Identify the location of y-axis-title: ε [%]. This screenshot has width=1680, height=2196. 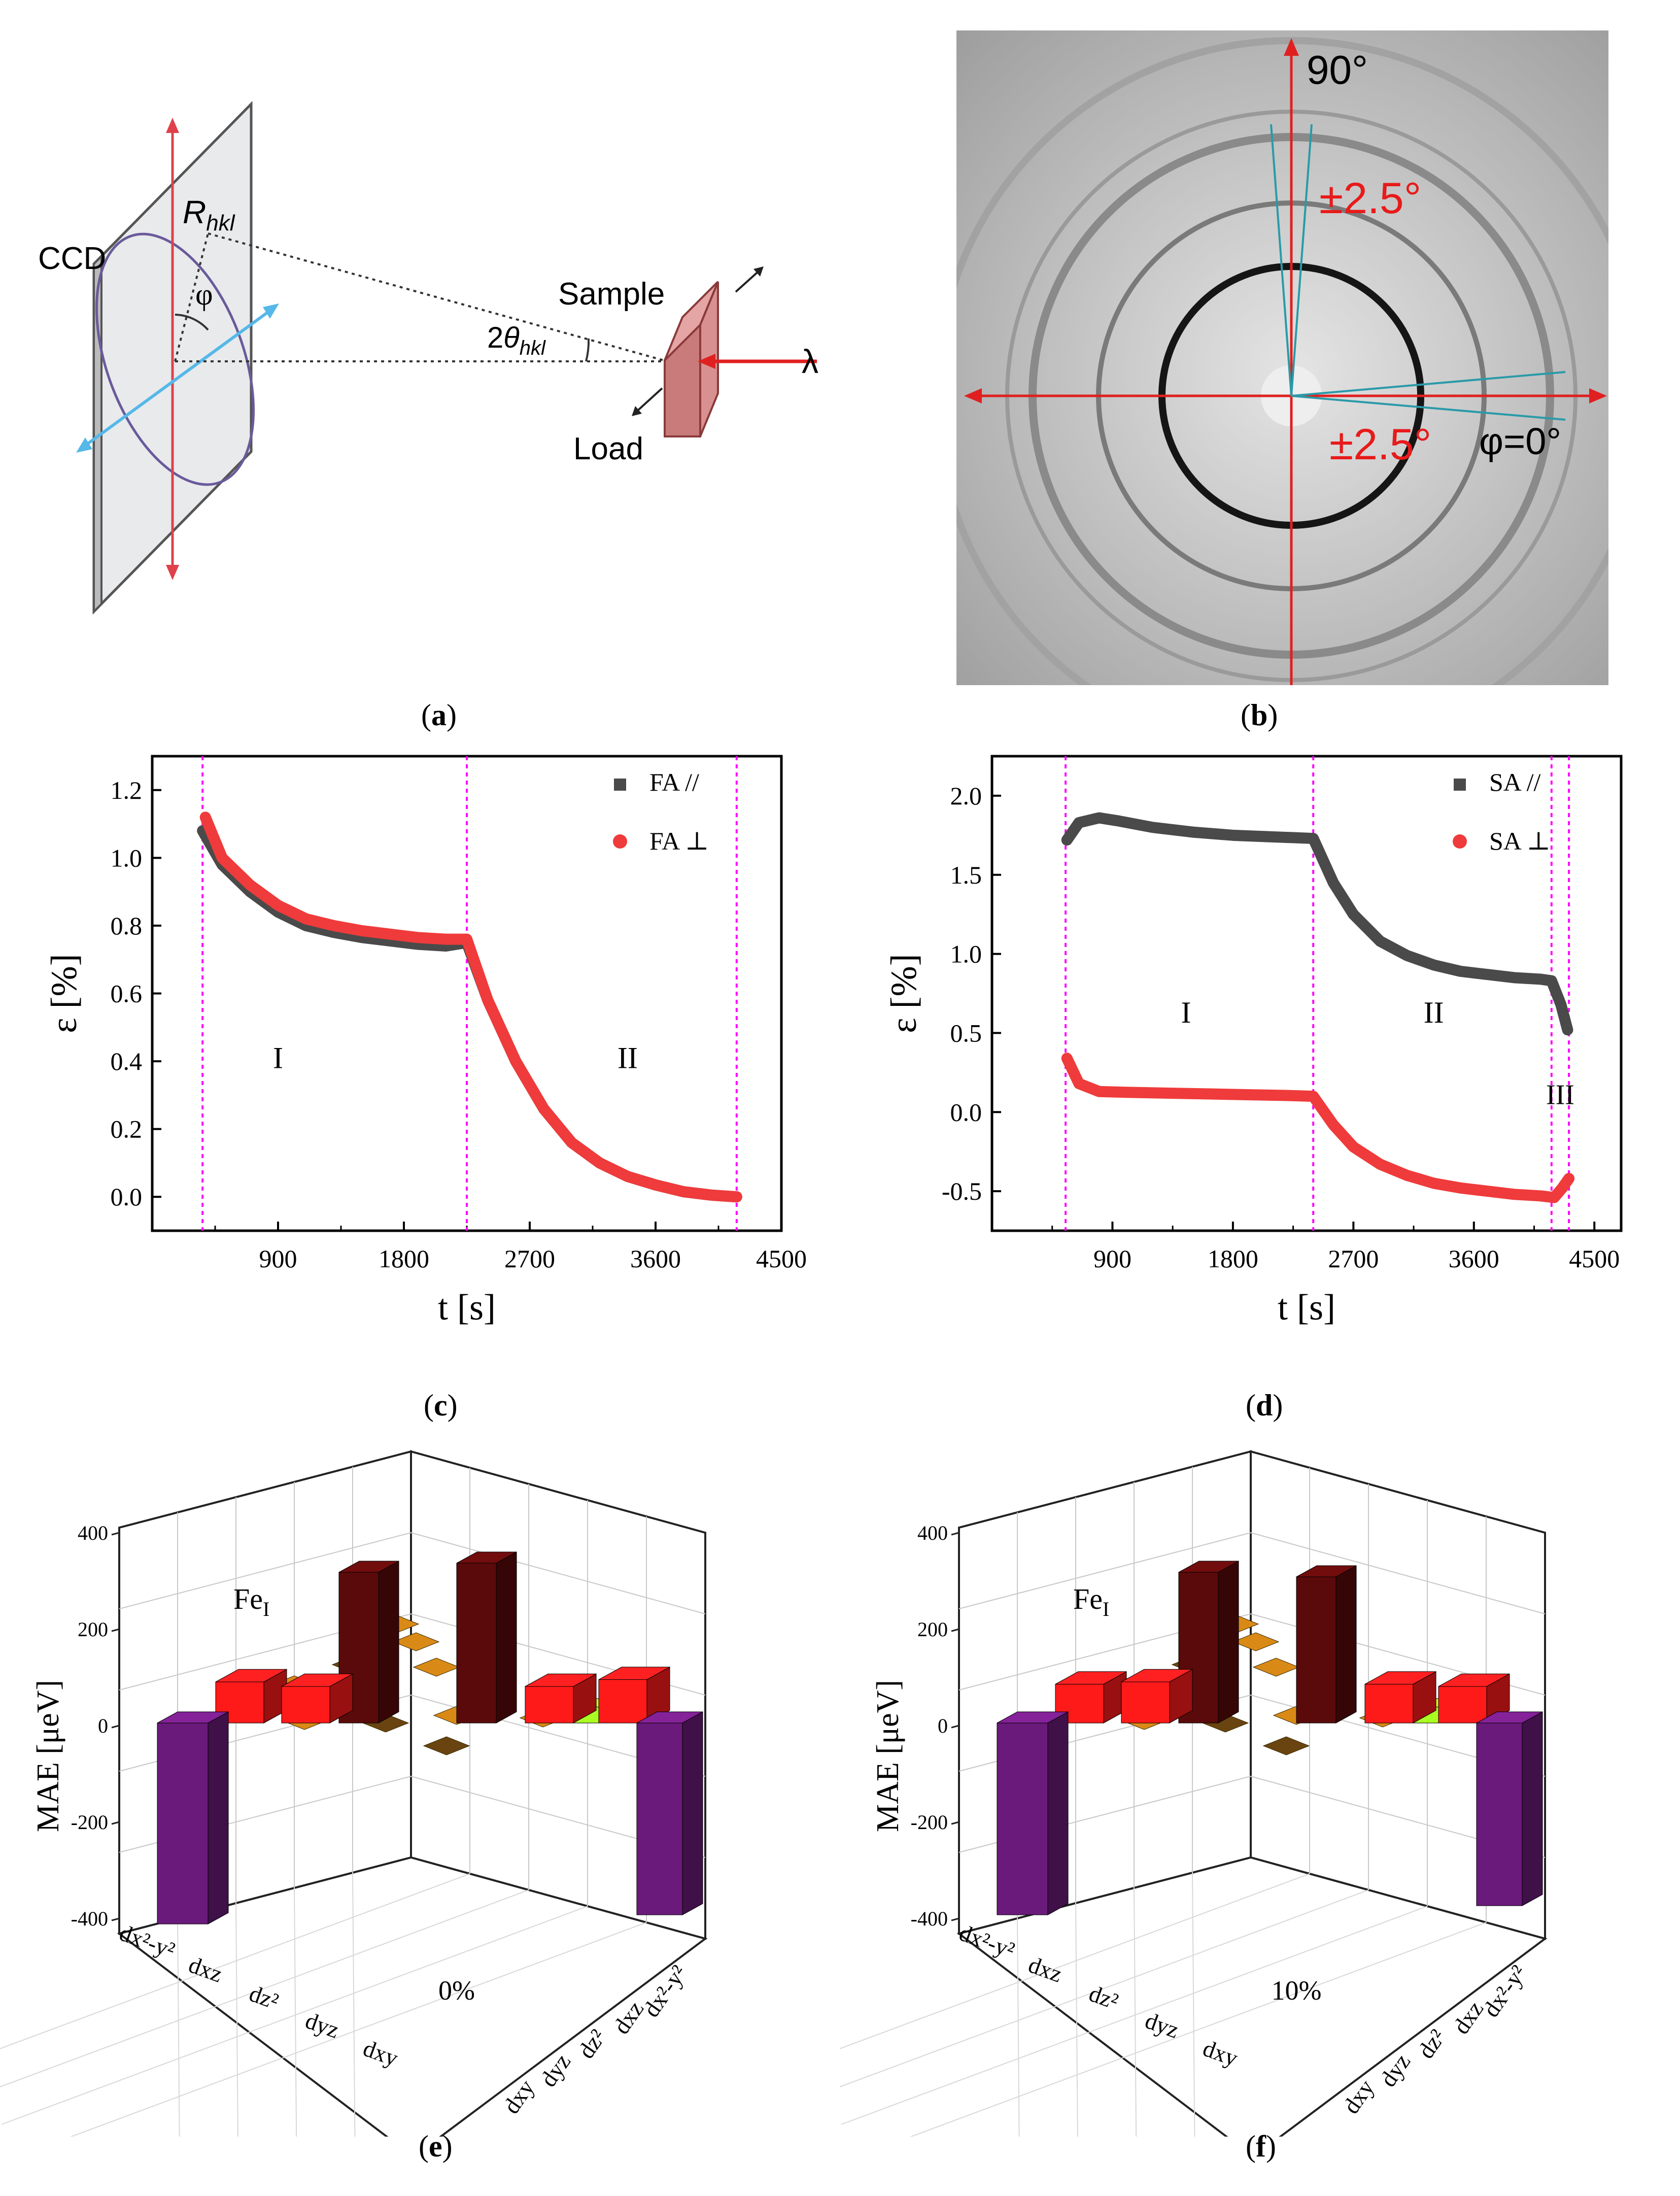
(903, 993).